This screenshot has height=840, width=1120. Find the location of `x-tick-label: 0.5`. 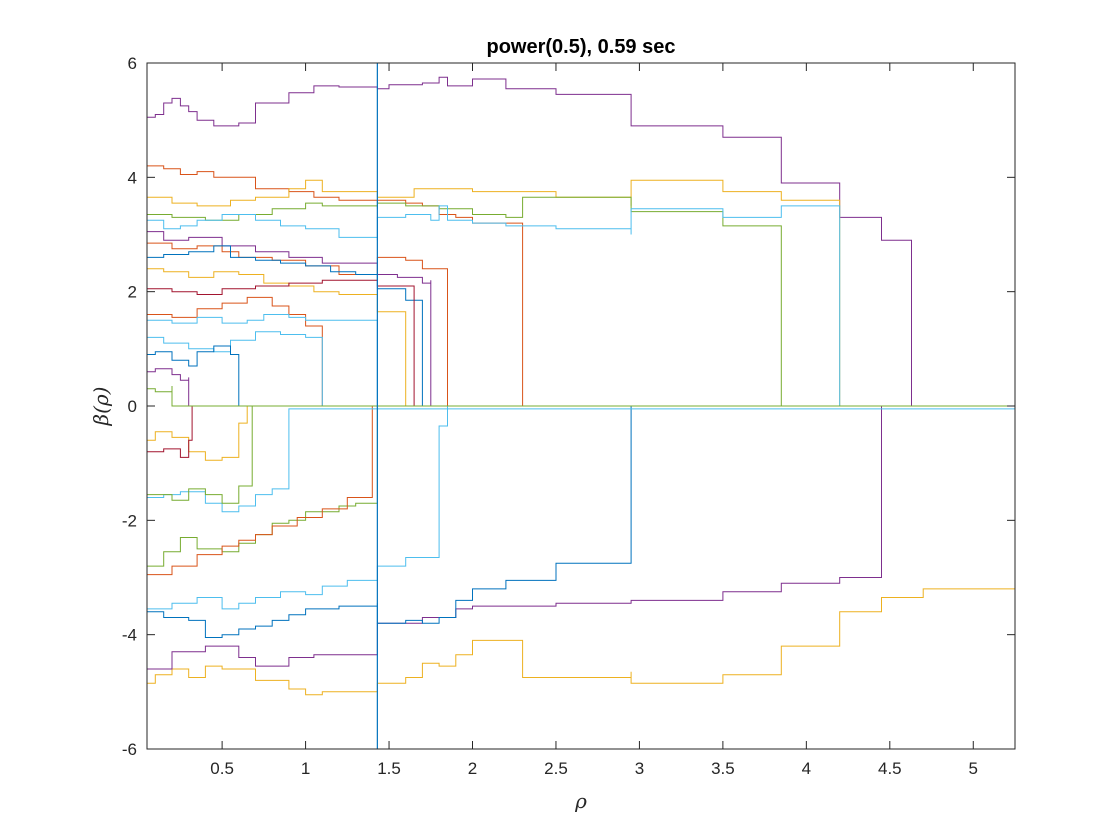

x-tick-label: 0.5 is located at coordinates (222, 768).